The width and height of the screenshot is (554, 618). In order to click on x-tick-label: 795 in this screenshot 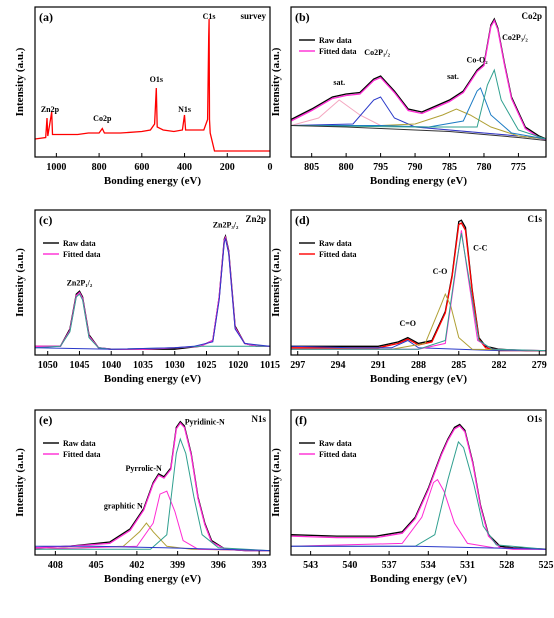, I will do `click(380, 167)`.